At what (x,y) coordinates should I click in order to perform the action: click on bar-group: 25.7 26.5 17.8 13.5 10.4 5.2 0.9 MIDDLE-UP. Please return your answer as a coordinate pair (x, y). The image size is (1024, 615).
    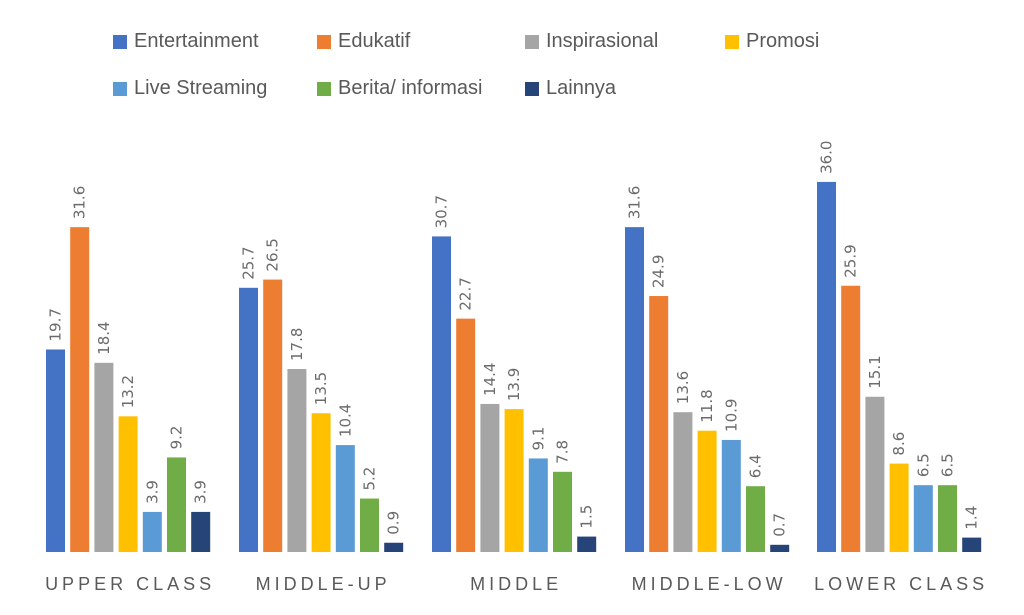
    Looking at the image, I should click on (321, 416).